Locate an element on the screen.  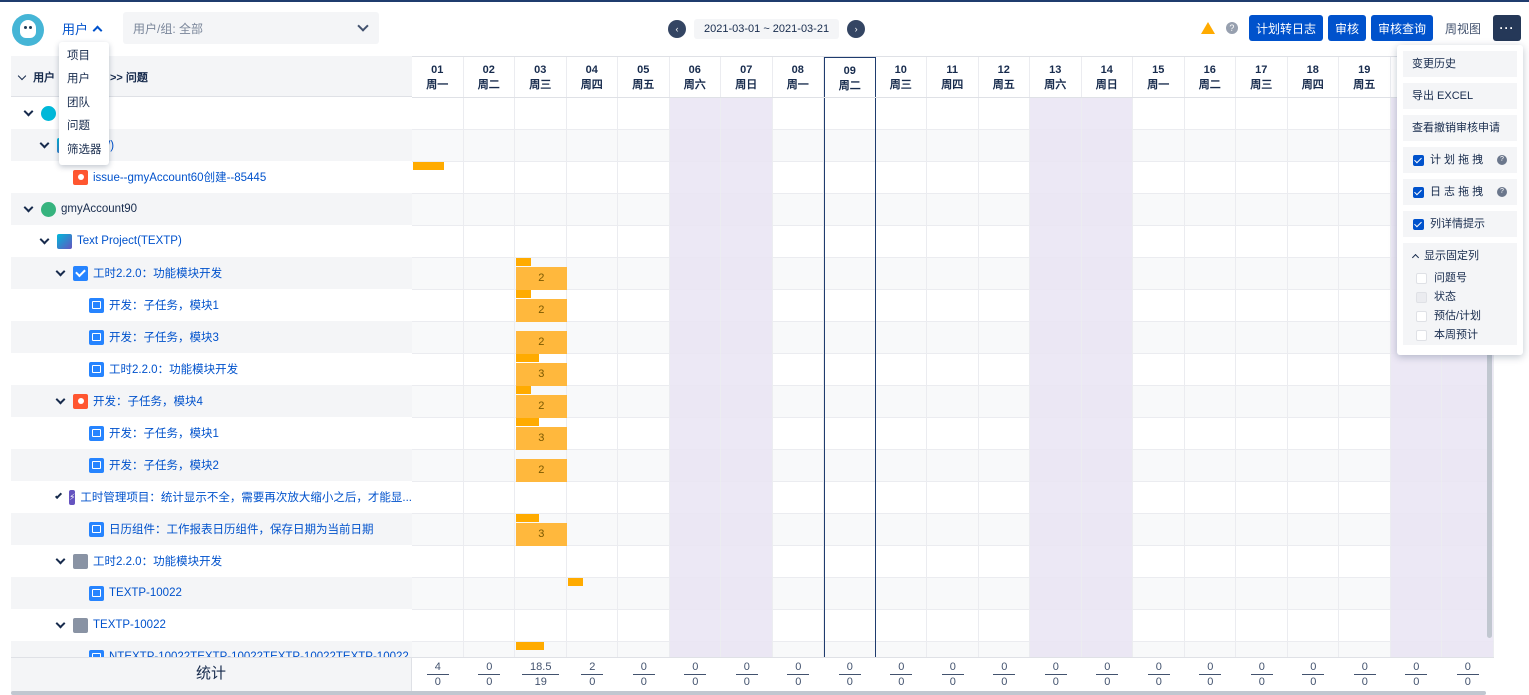
tree-row: issue--gmyAccount60创建--85445 is located at coordinates (211, 177).